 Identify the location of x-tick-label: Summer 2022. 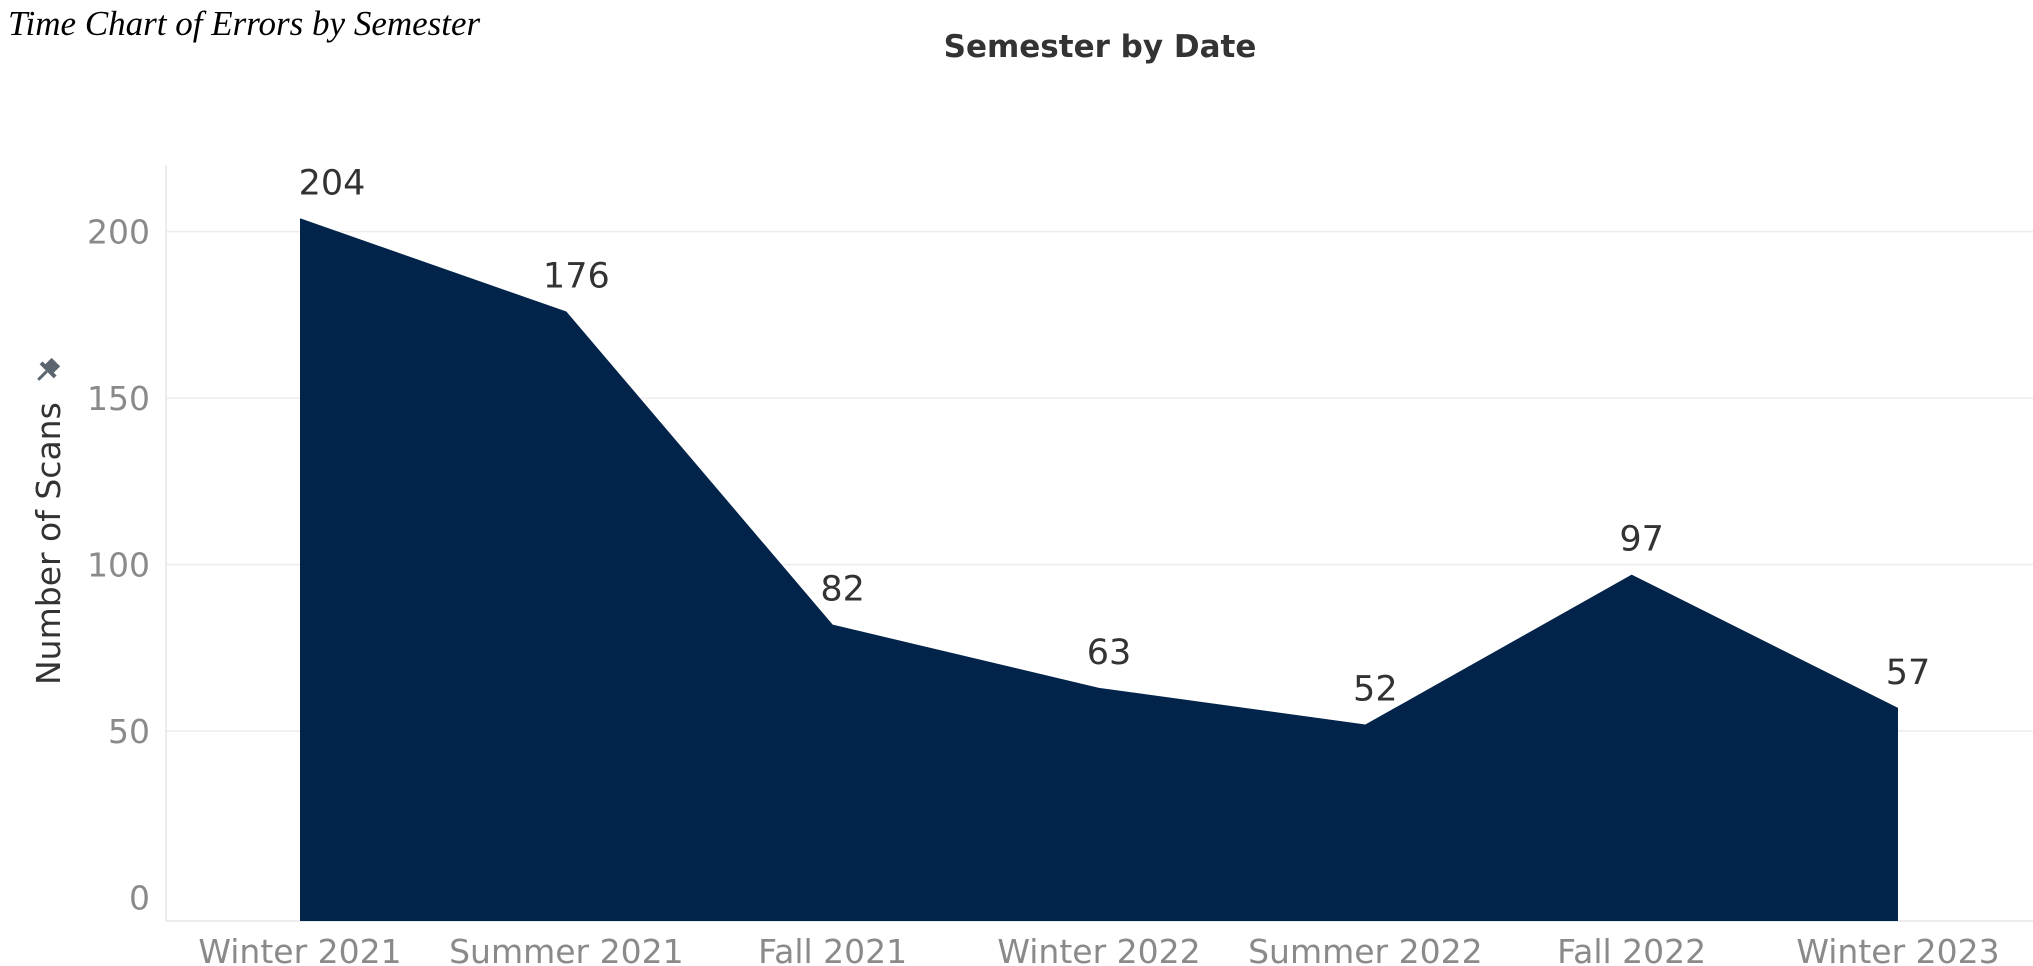
(1365, 949).